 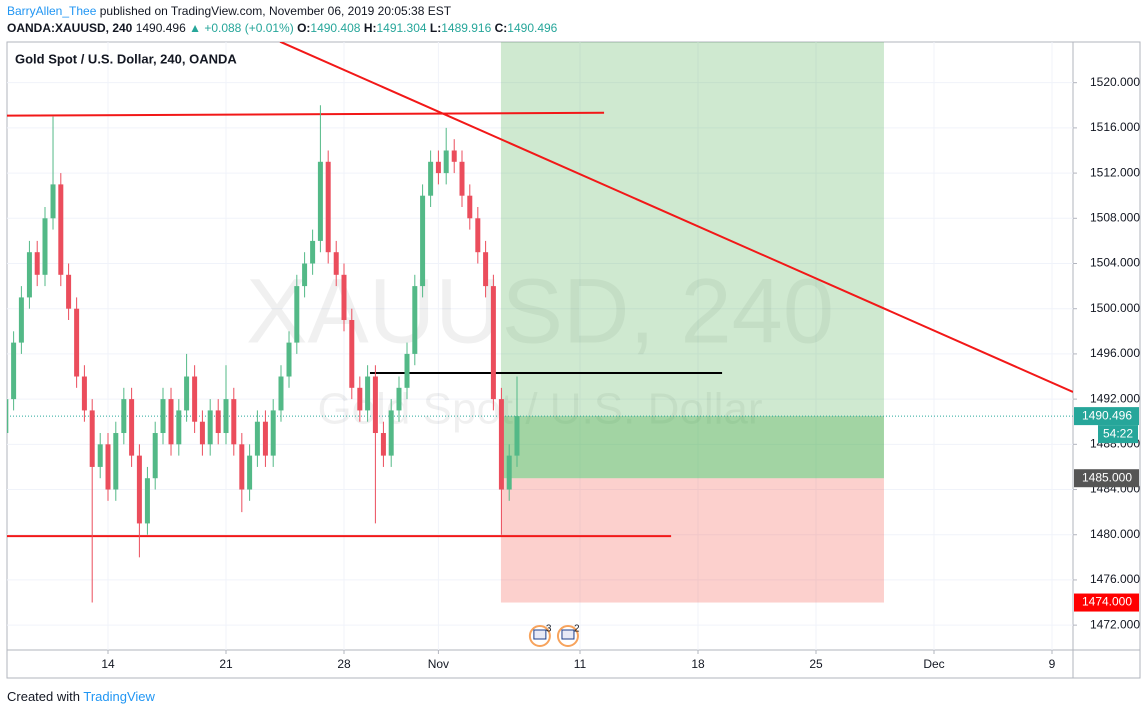 I want to click on y-tick-label: 1496.000, so click(x=1115, y=353).